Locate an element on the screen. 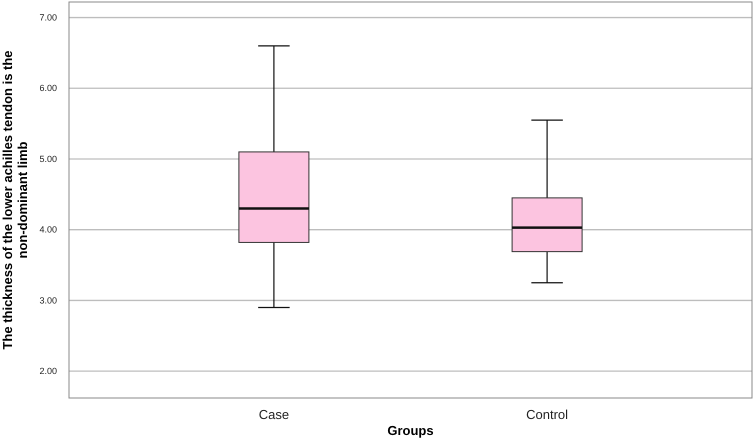 This screenshot has height=441, width=753. y-tick-label: 2.00 is located at coordinates (48, 371).